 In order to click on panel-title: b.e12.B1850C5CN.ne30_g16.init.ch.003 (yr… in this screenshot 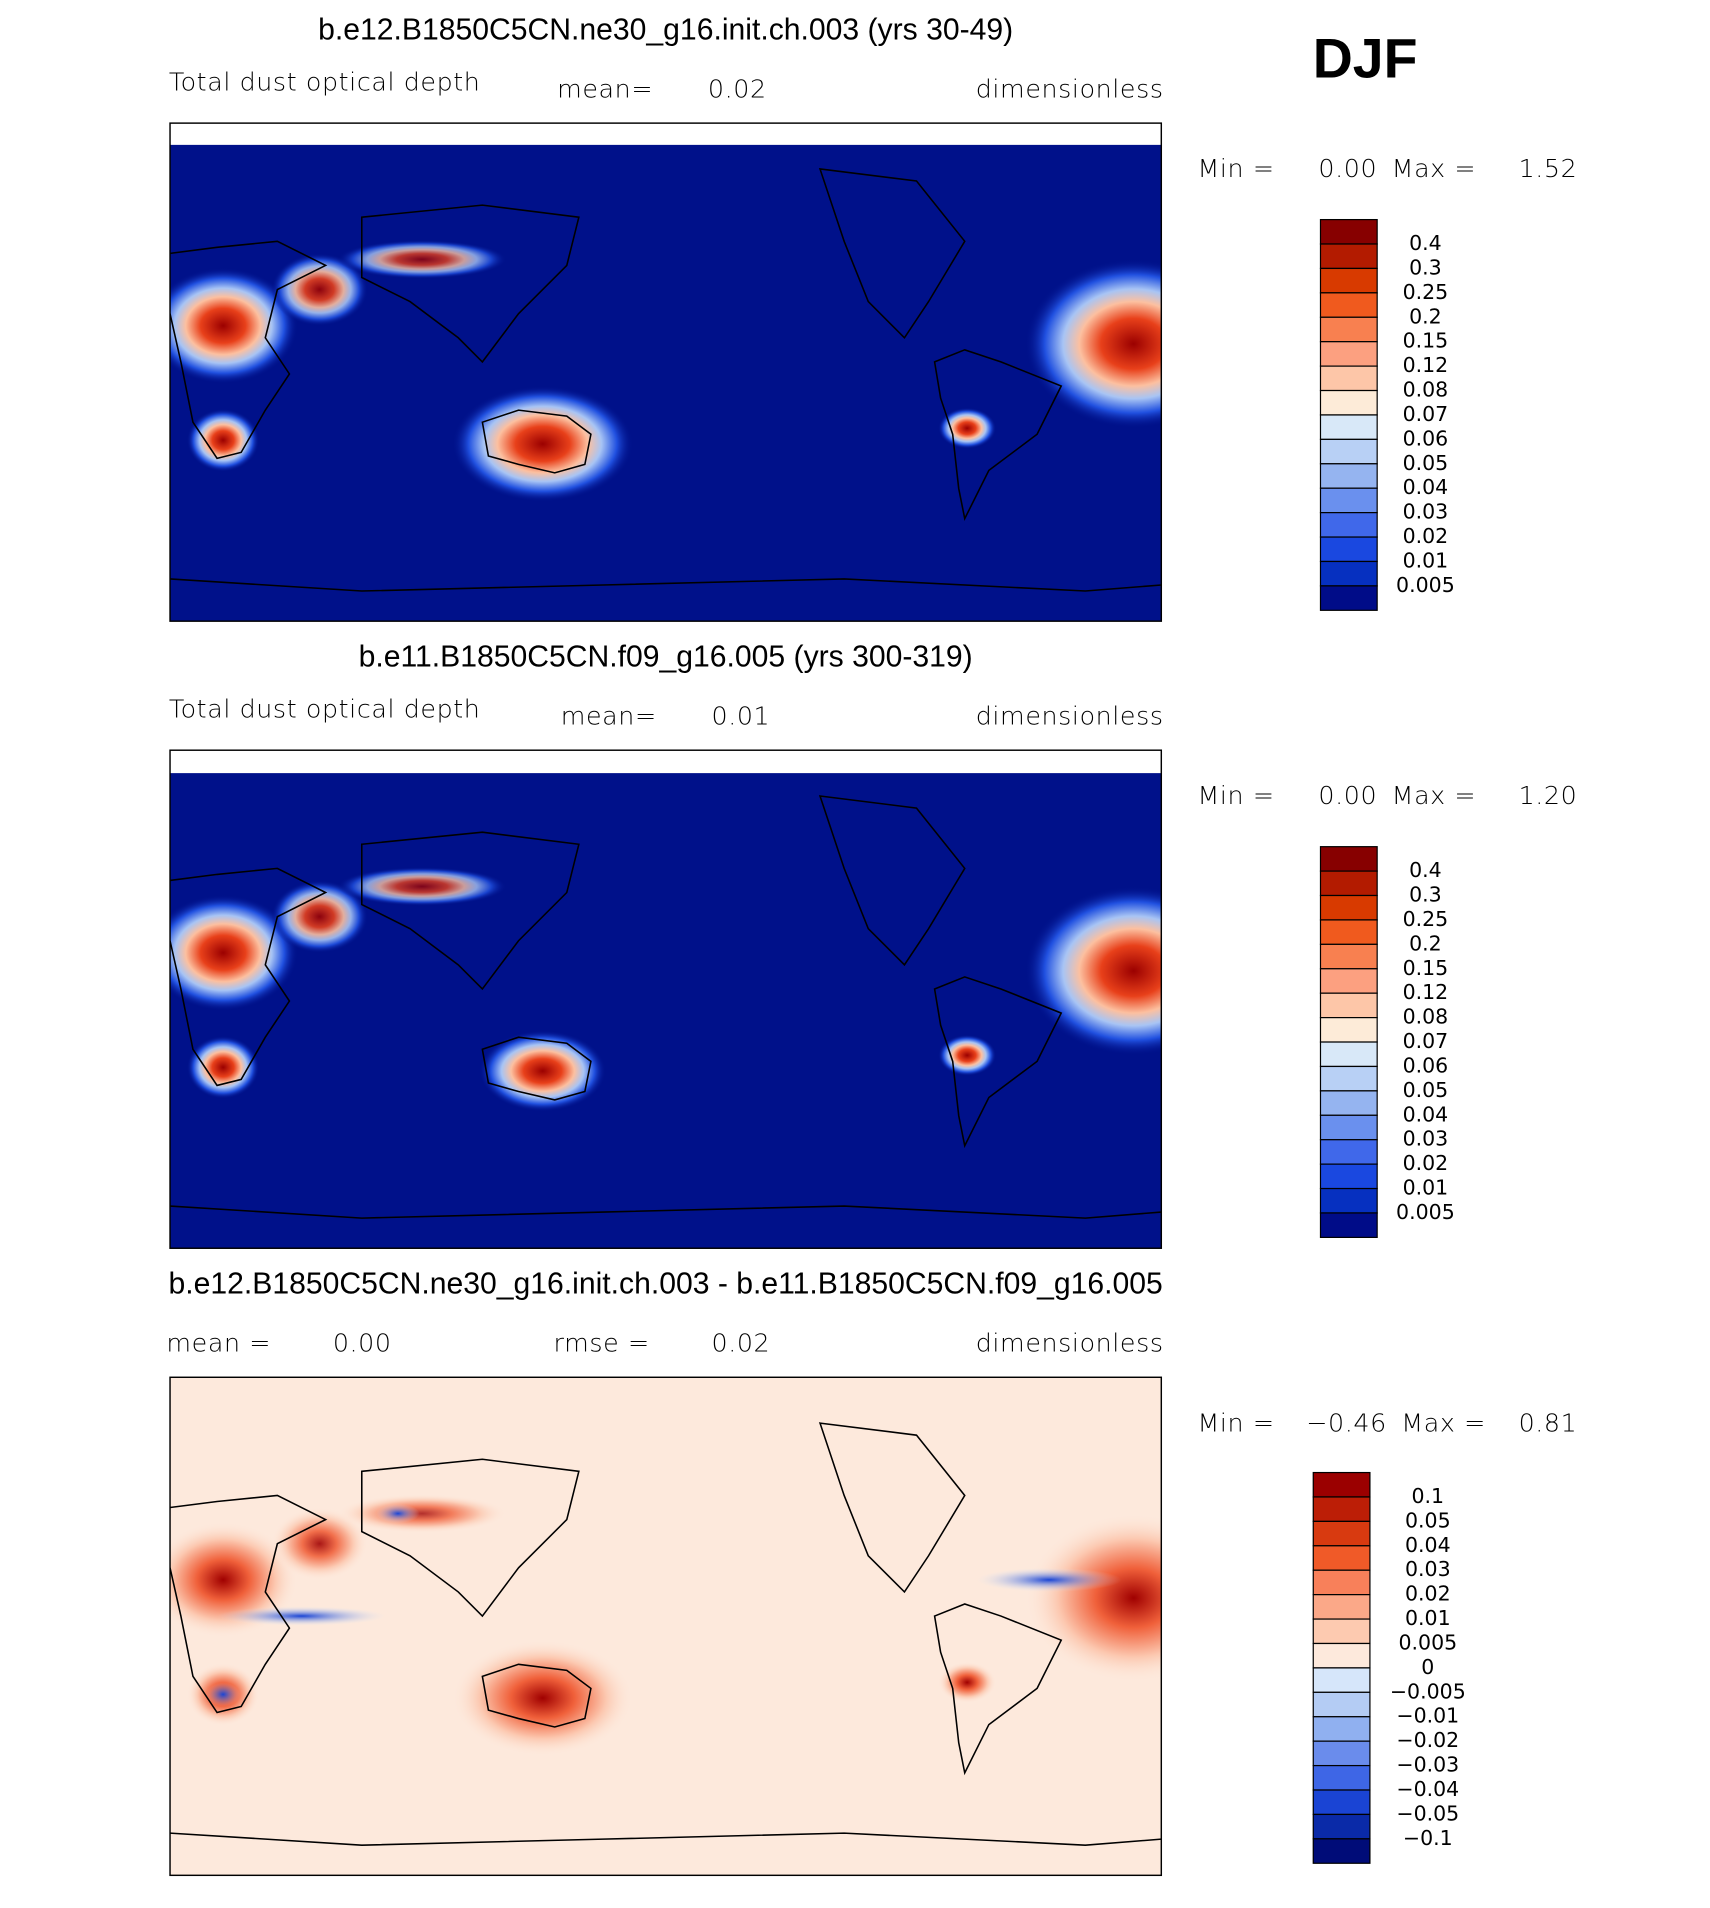, I will do `click(665, 29)`.